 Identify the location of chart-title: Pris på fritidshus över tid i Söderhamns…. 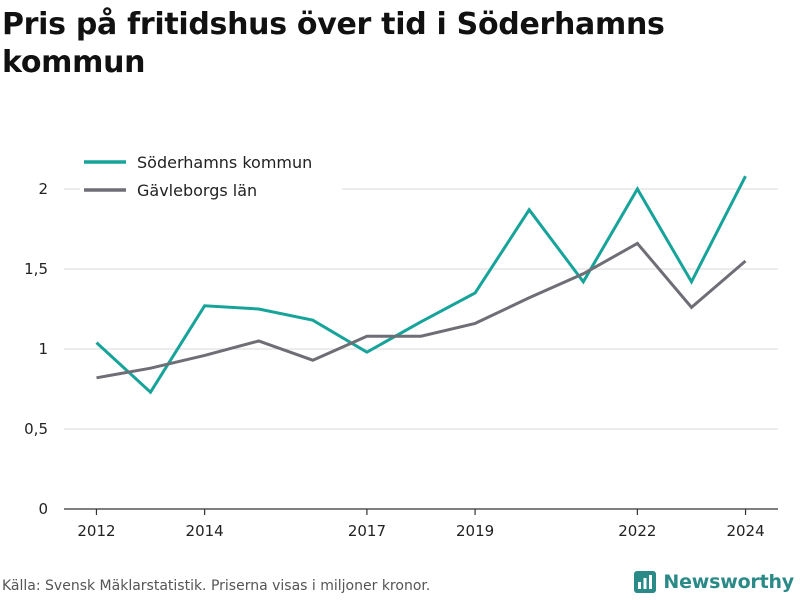
(333, 43).